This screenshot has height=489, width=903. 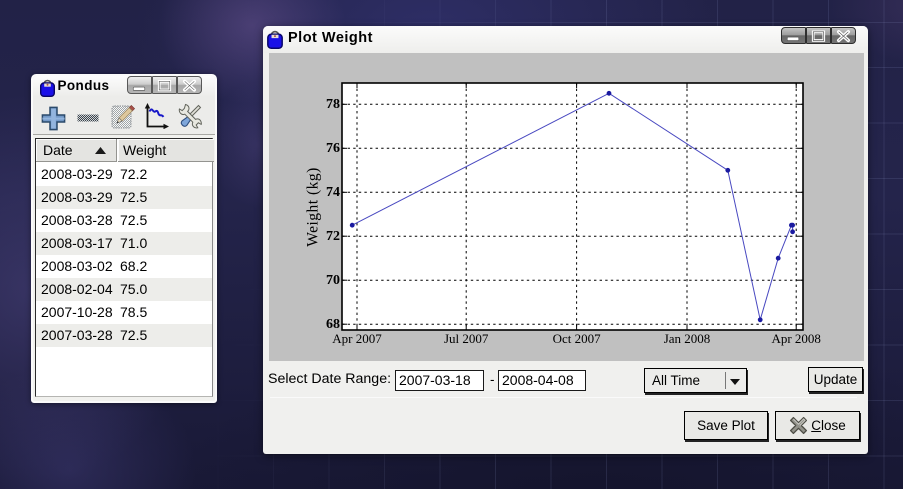 I want to click on svg-text: Weight (kg), so click(x=313, y=207).